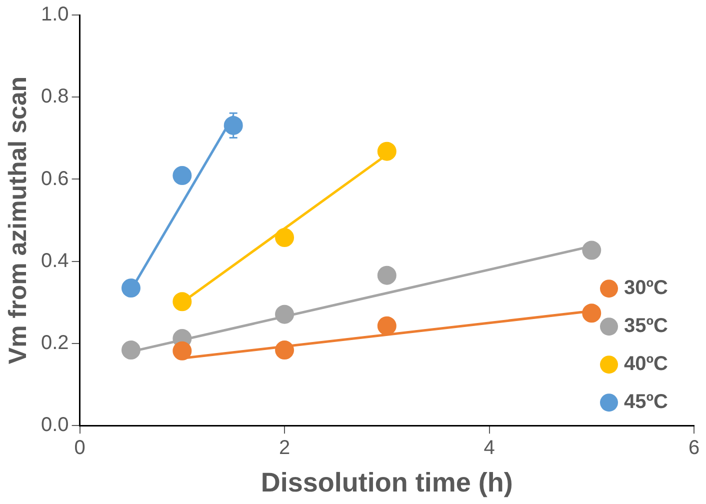  I want to click on legend-label: 40ºC, so click(646, 364).